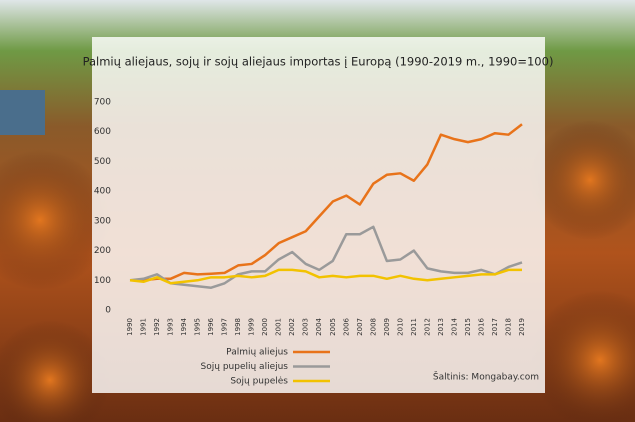 This screenshot has height=422, width=635. What do you see at coordinates (265, 327) in the screenshot?
I see `x-tick-label: 2000` at bounding box center [265, 327].